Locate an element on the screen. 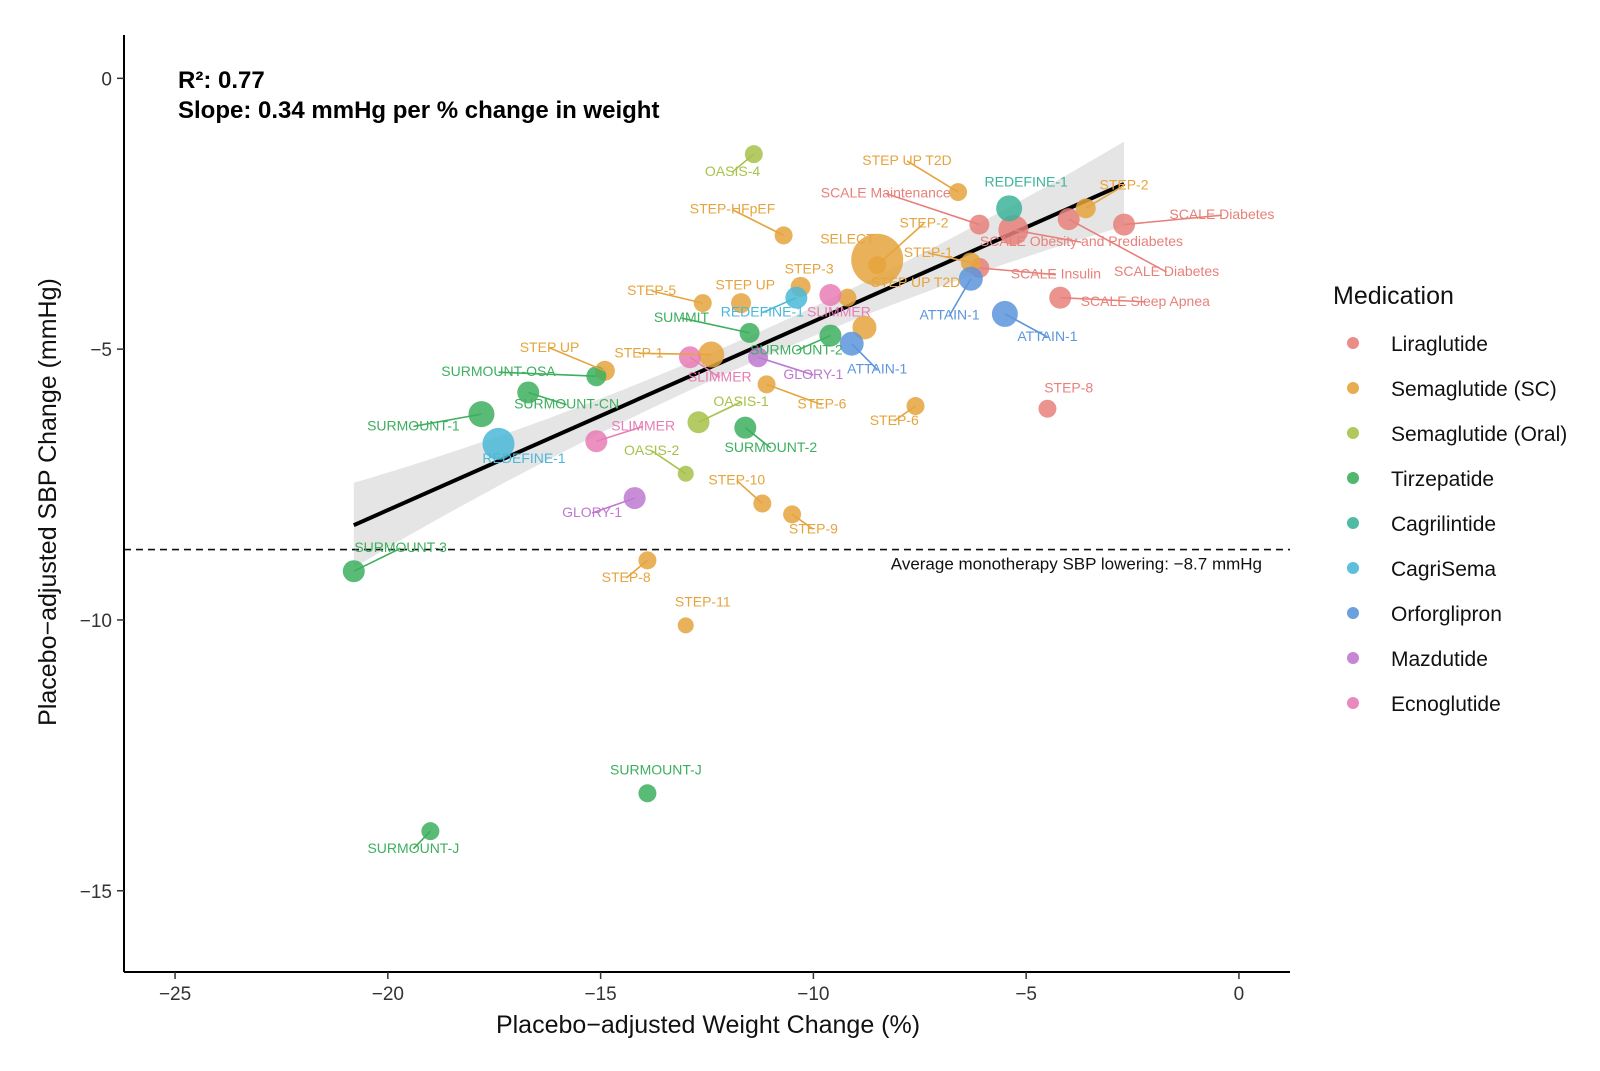 The width and height of the screenshot is (1600, 1071). point-label: SURMOUNT-2 is located at coordinates (796, 350).